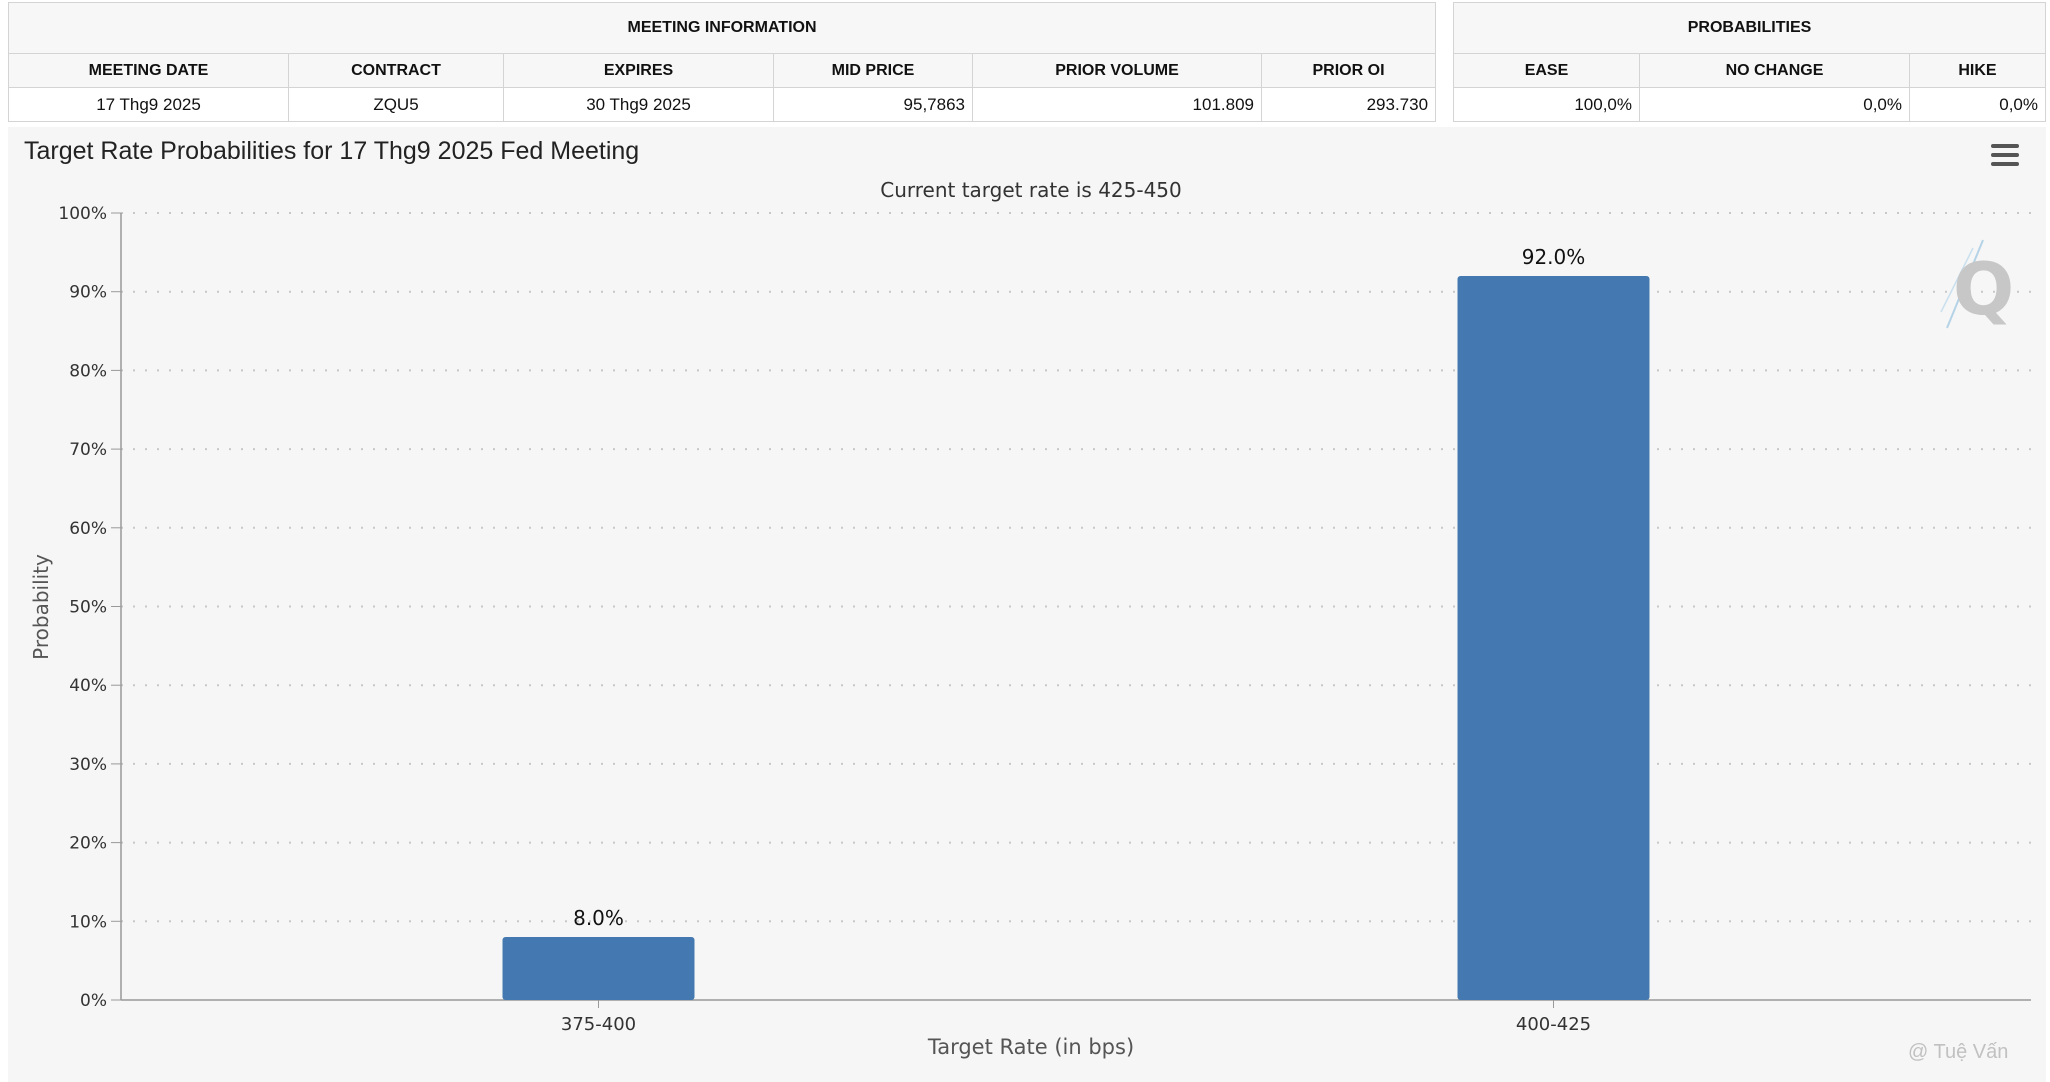 This screenshot has width=2050, height=1082. What do you see at coordinates (722, 28) in the screenshot?
I see `meeting-info-heading: MEETING INFORMATION` at bounding box center [722, 28].